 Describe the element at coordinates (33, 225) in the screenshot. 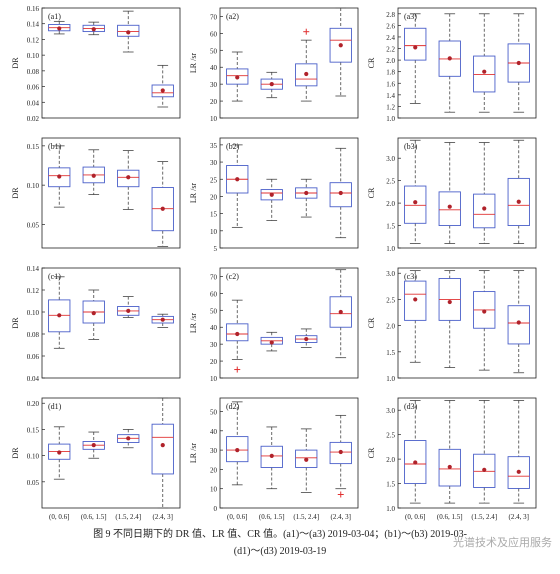

I see `y-tick-label: 0.05` at that location.